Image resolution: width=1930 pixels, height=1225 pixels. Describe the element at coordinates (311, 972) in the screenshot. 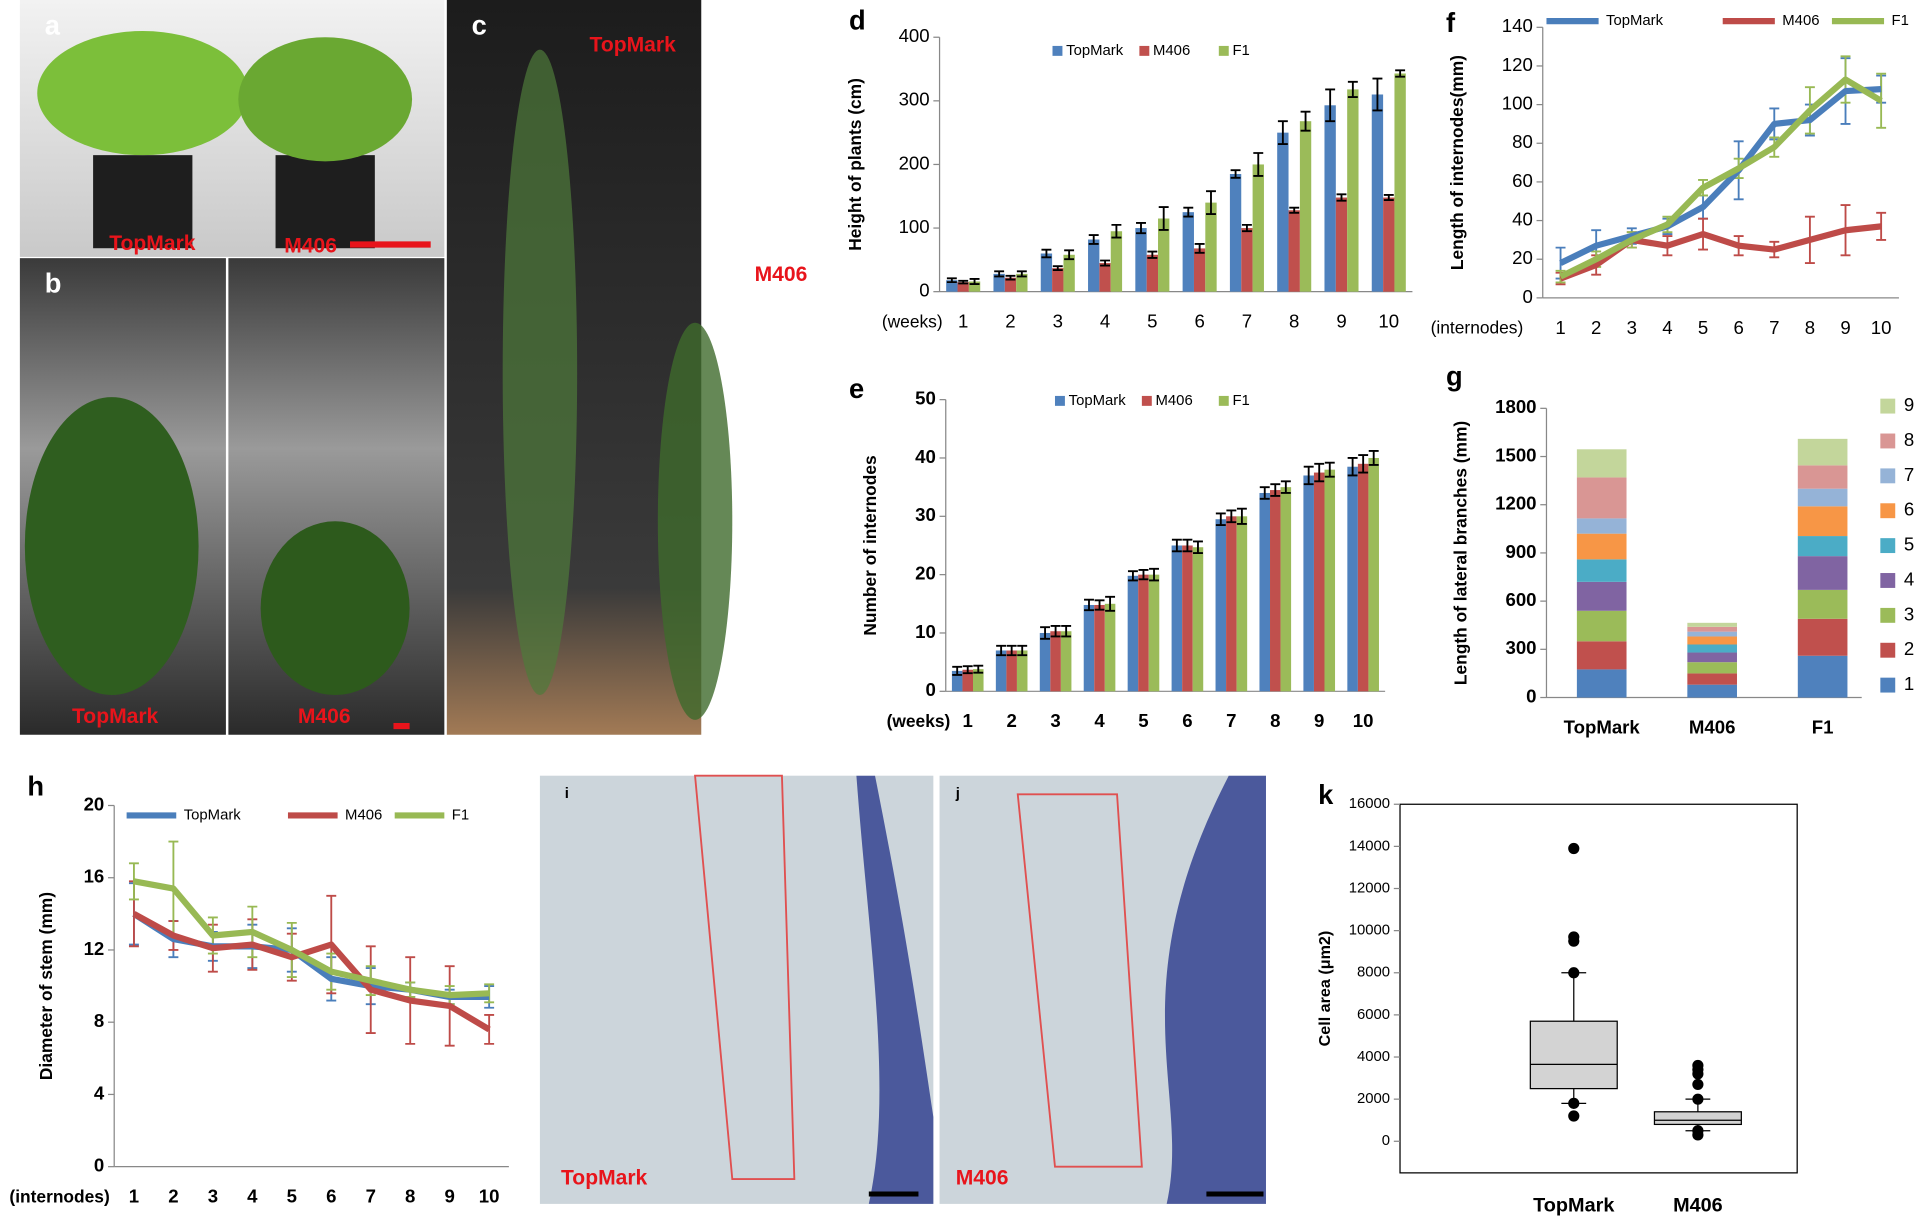

I see `line` at that location.